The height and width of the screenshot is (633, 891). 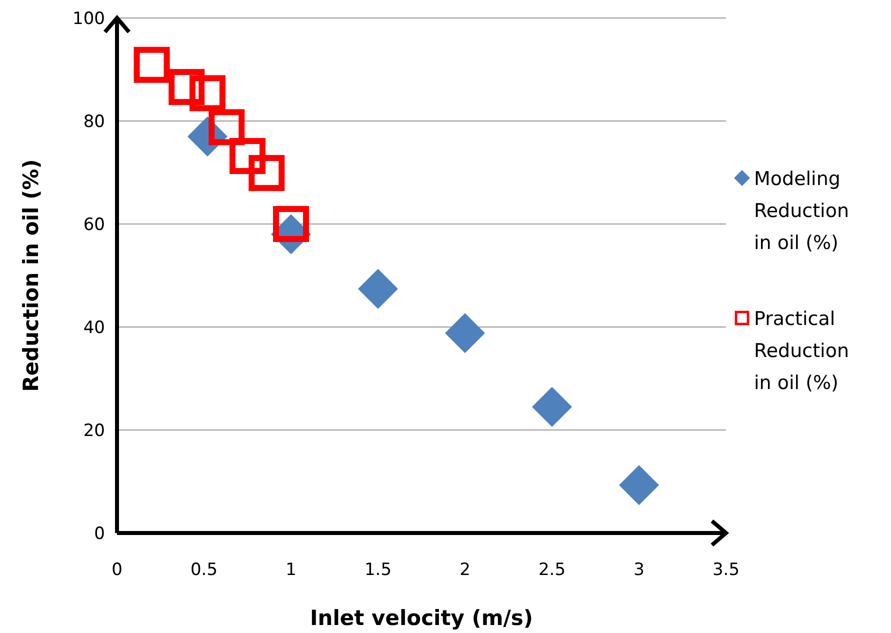 What do you see at coordinates (639, 570) in the screenshot?
I see `x-tick-label: 3` at bounding box center [639, 570].